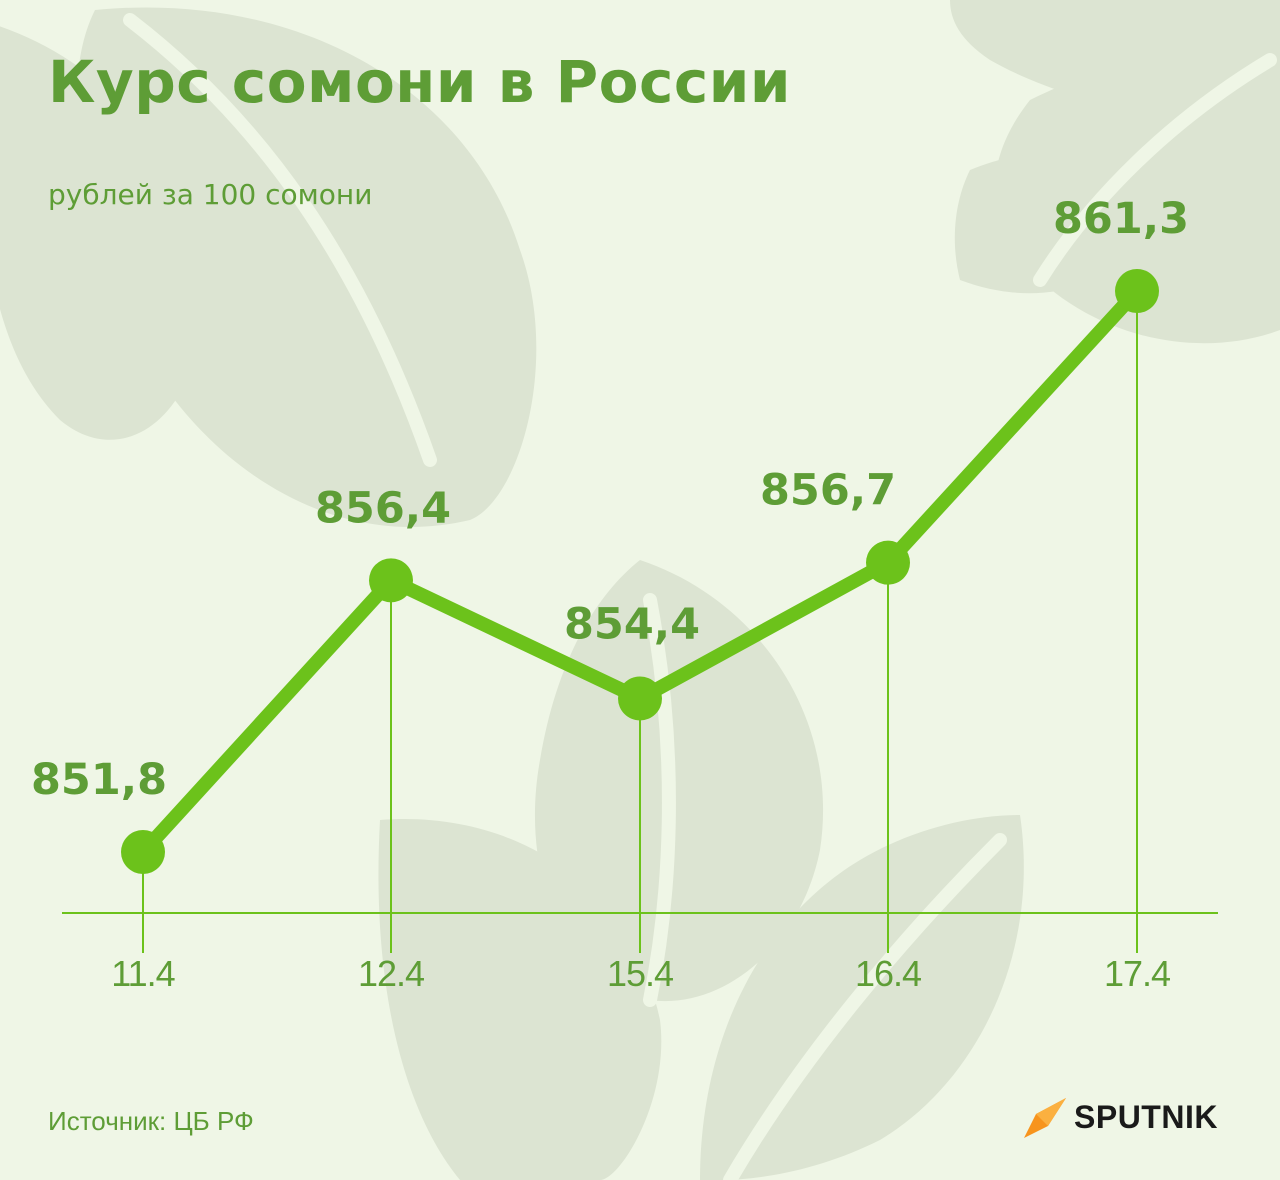 The image size is (1280, 1180). What do you see at coordinates (151, 1121) in the screenshot?
I see `source-note: Источник: ЦБ РФ` at bounding box center [151, 1121].